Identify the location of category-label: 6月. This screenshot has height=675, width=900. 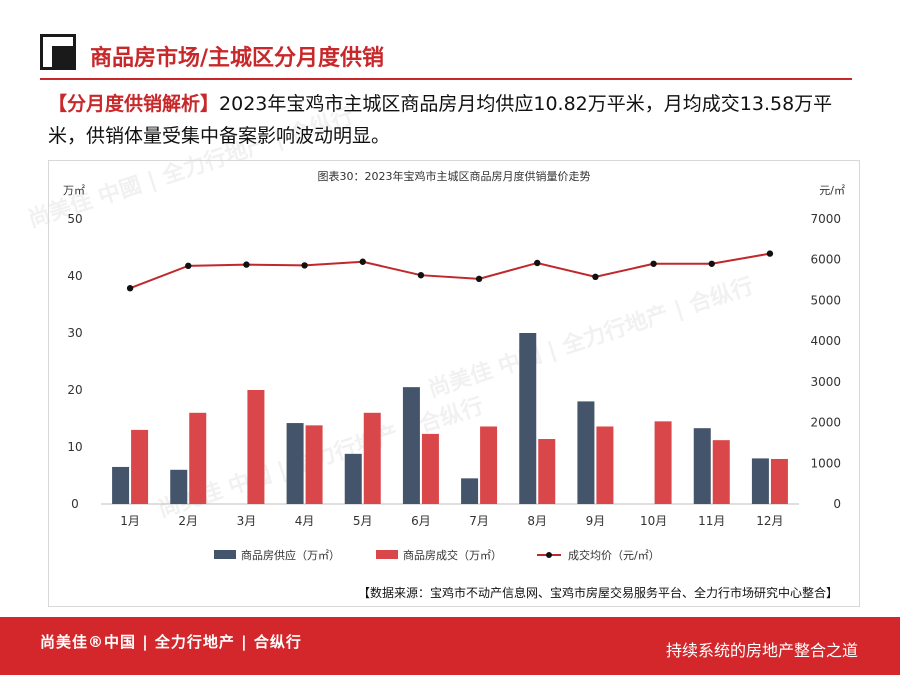
(421, 521).